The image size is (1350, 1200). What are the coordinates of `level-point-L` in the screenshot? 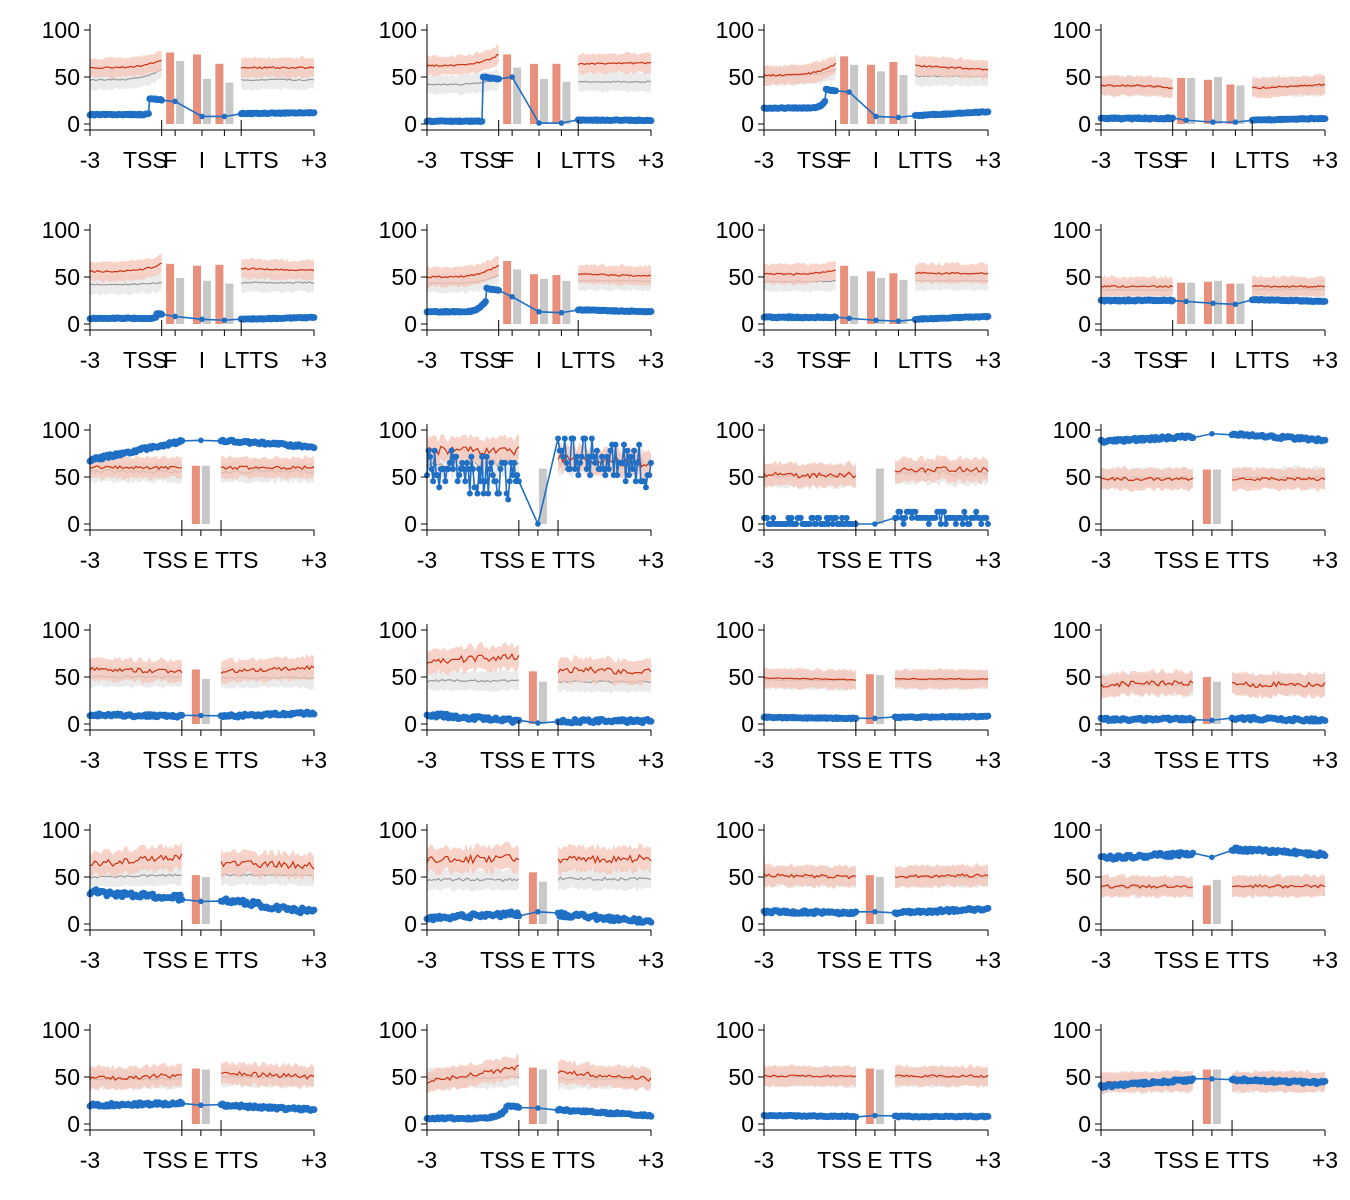 It's located at (1235, 122).